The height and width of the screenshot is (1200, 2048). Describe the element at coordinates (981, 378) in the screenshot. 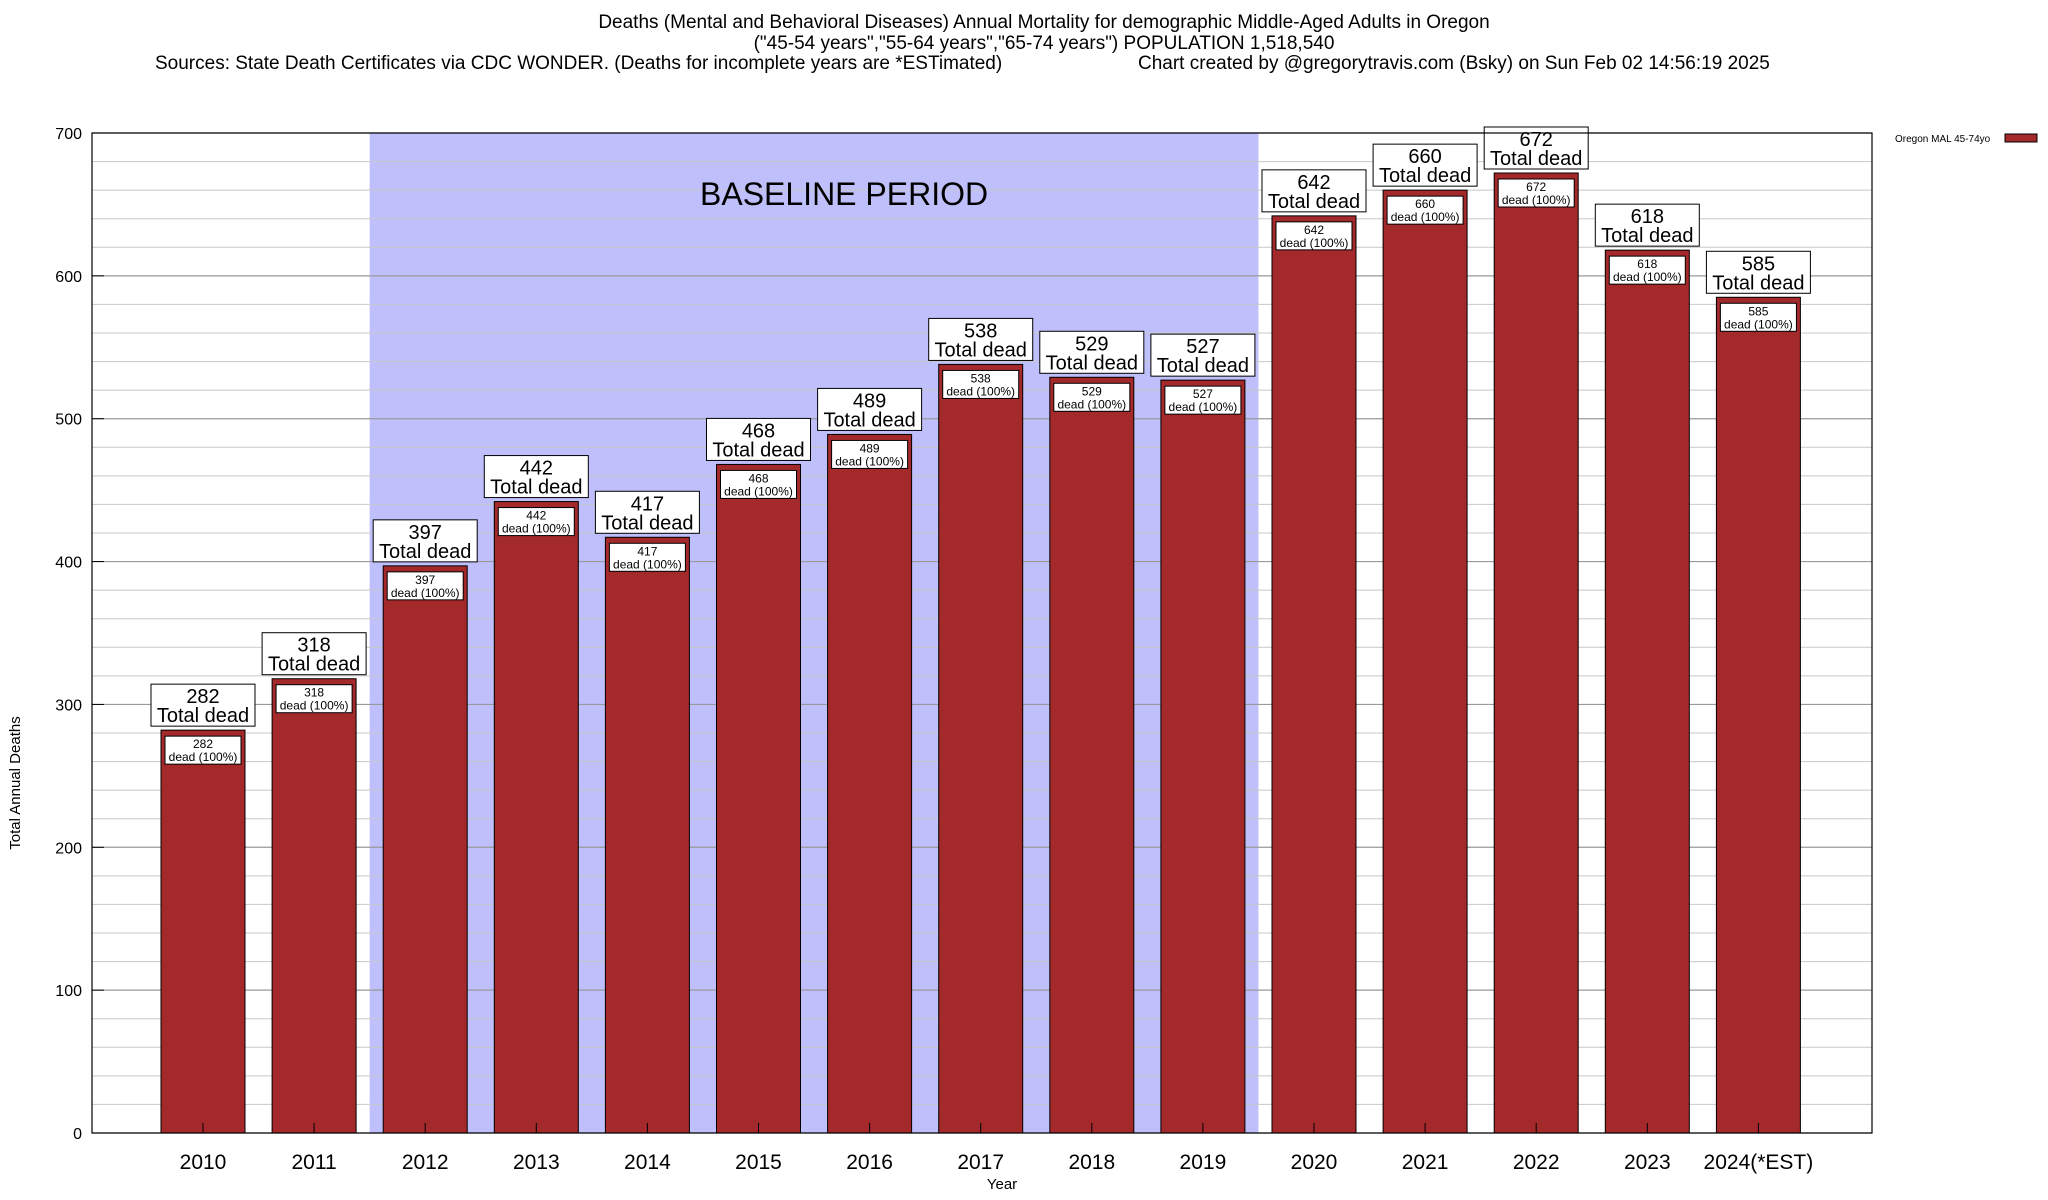

I see `bar-inner-value: 538` at that location.